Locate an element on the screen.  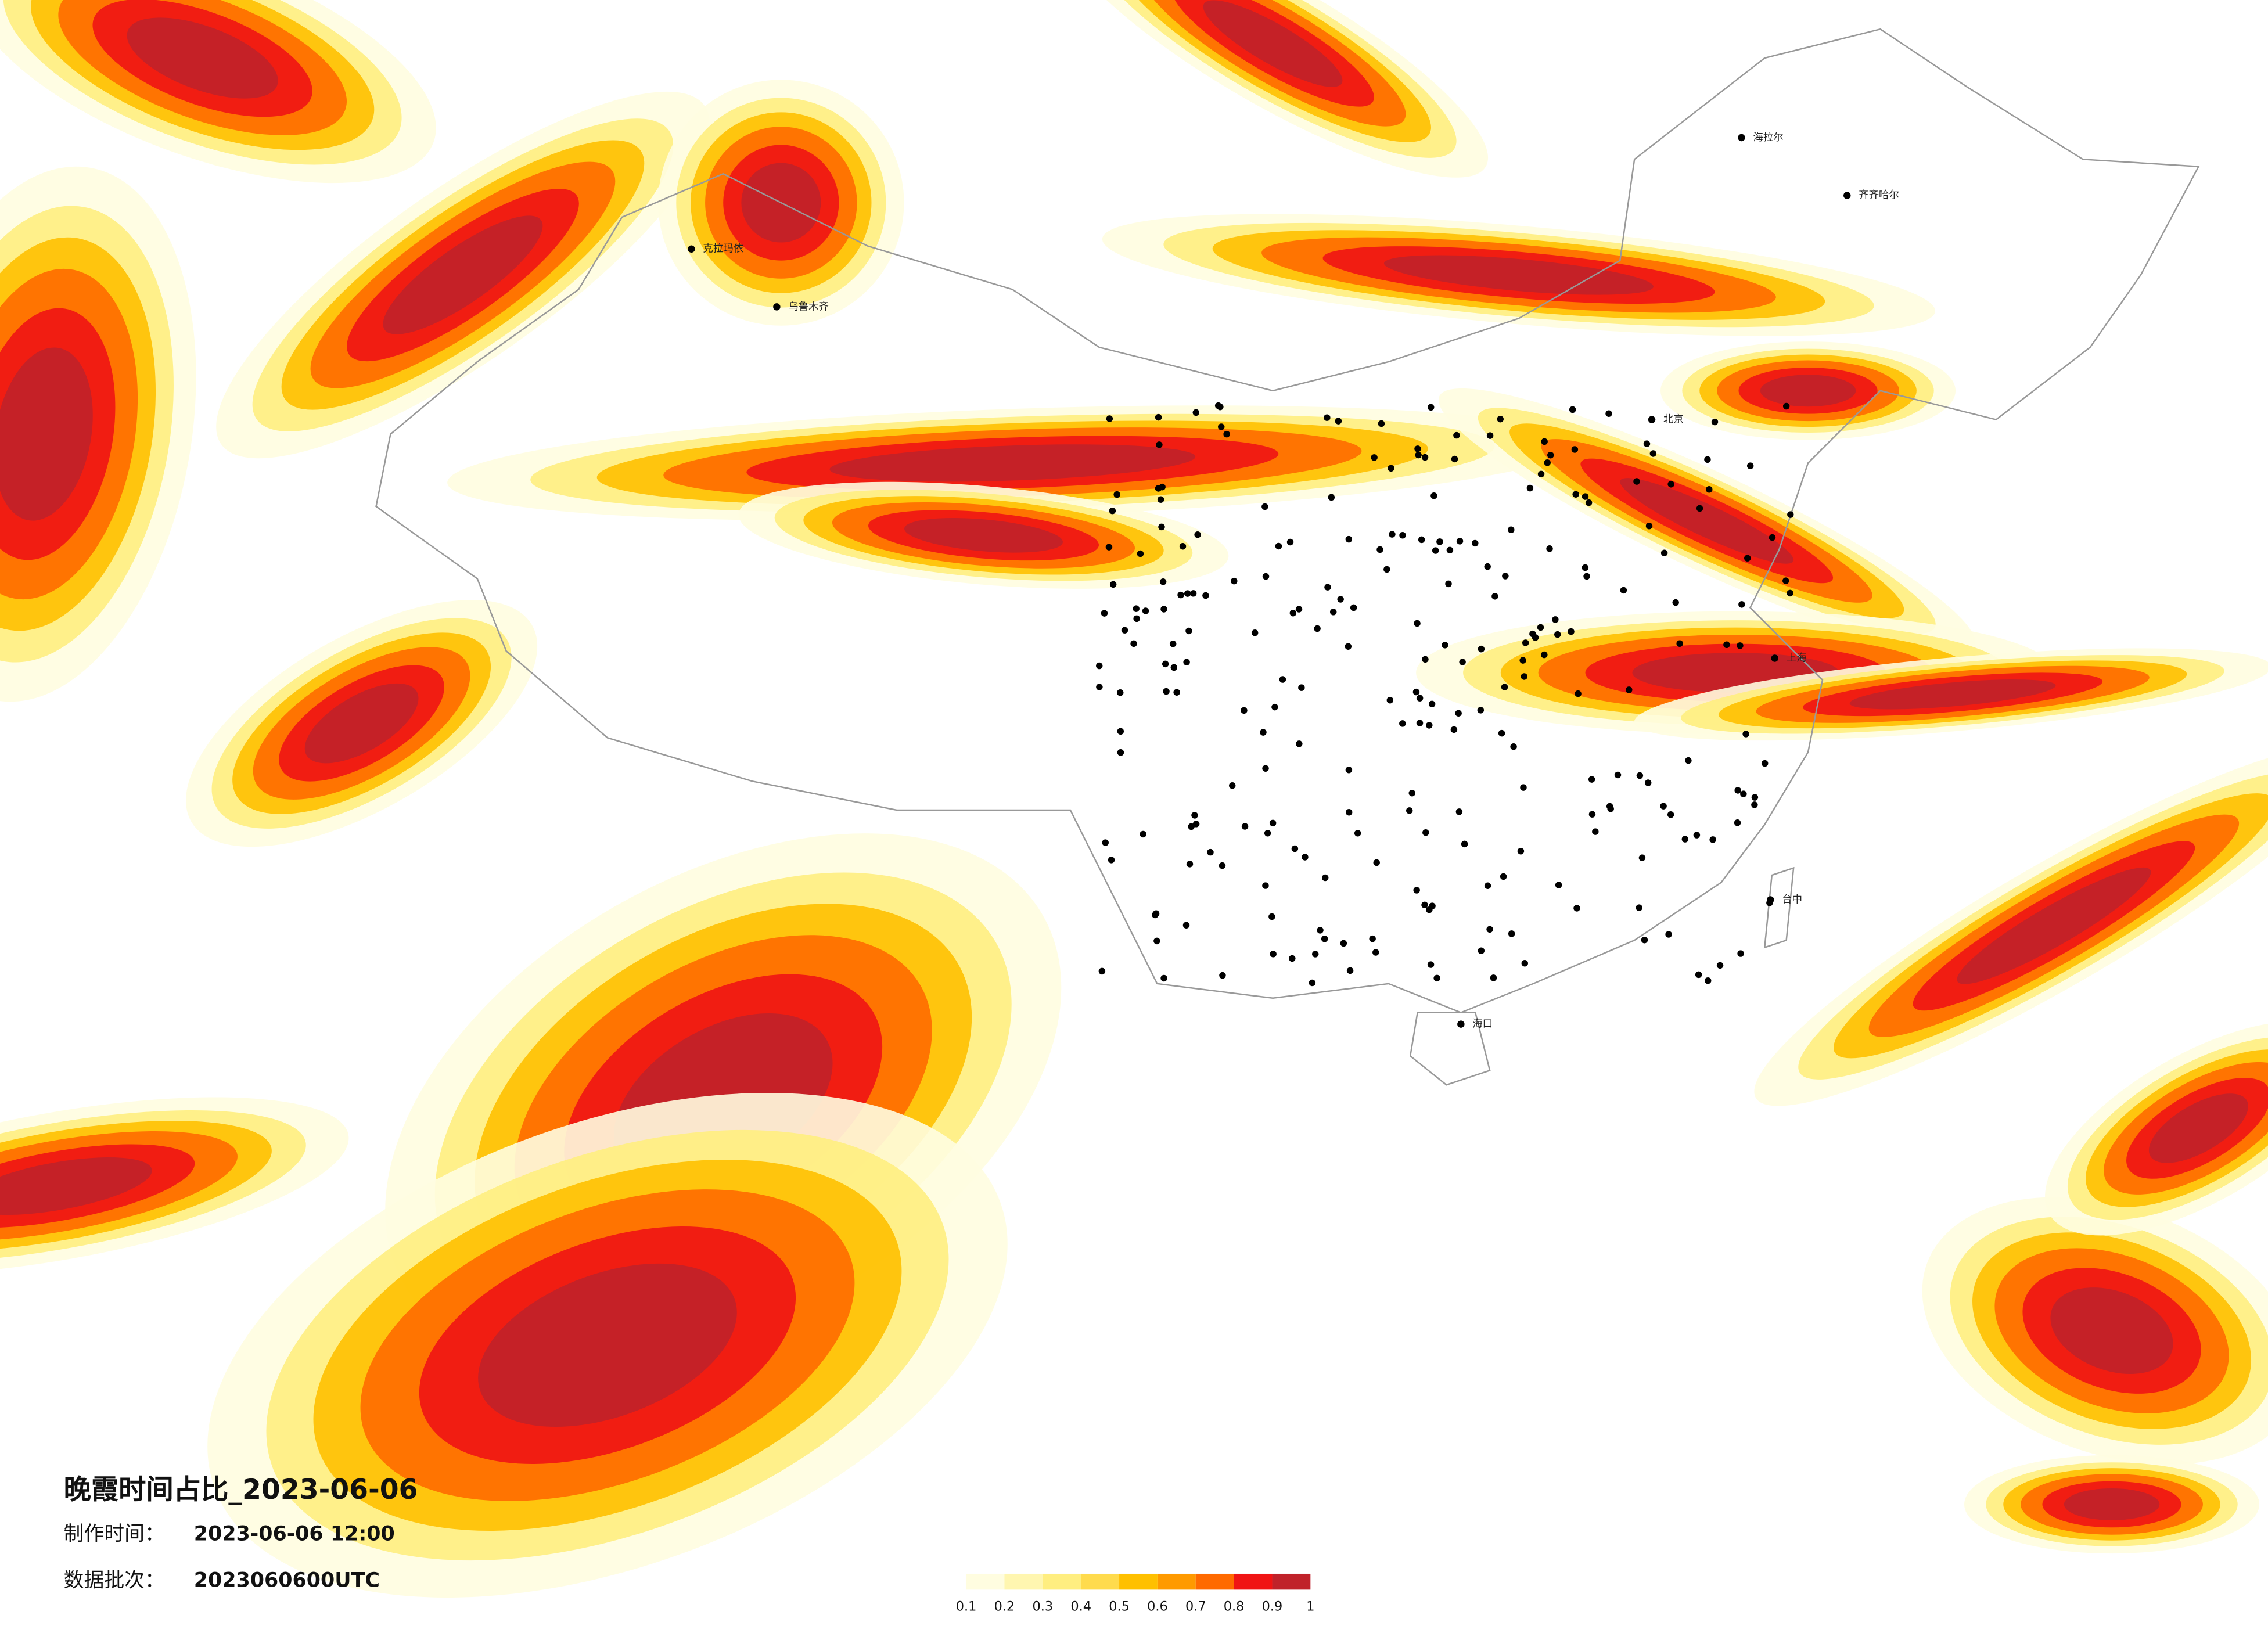
legend-tick-label: 0.6 is located at coordinates (1157, 1606).